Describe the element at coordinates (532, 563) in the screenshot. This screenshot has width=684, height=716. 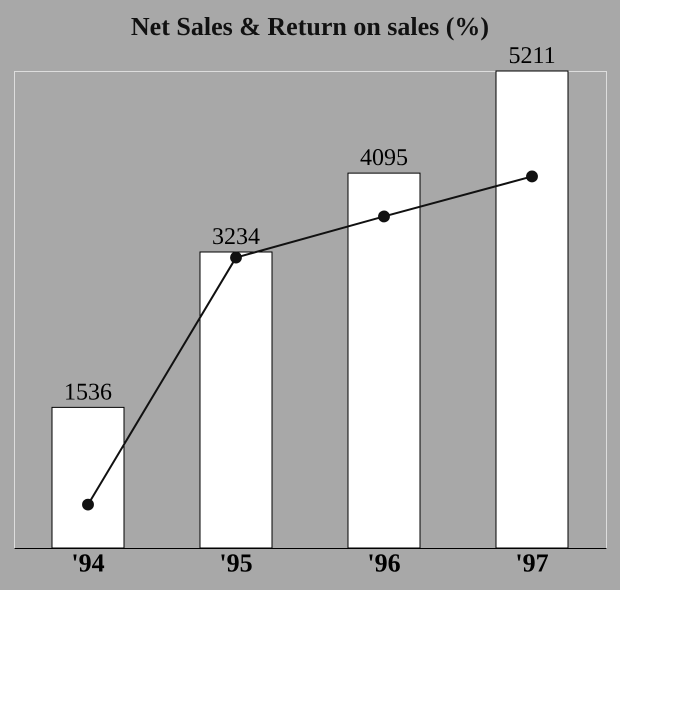
I see `x-tick-label: '97` at that location.